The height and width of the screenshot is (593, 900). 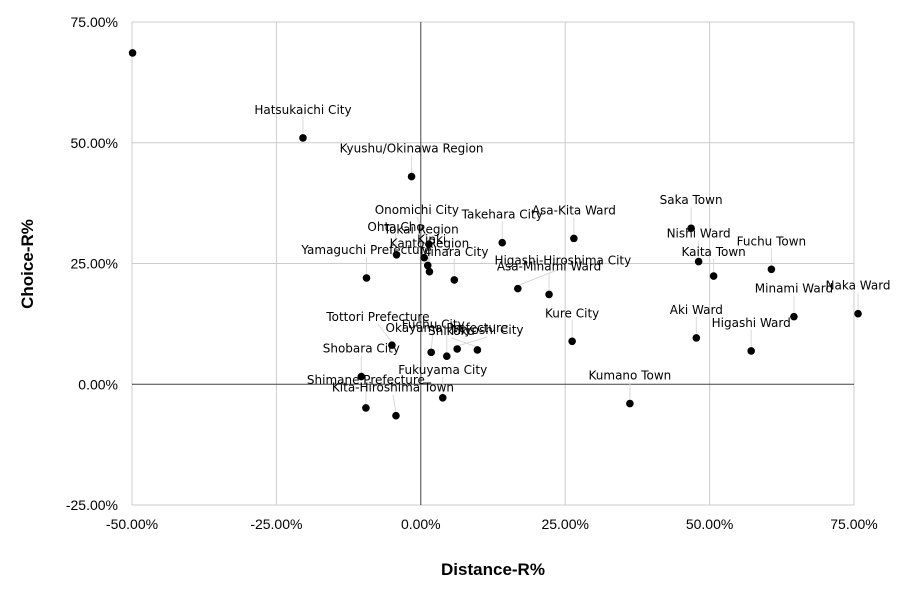 What do you see at coordinates (276, 524) in the screenshot?
I see `x-tick-label: -25.00%` at bounding box center [276, 524].